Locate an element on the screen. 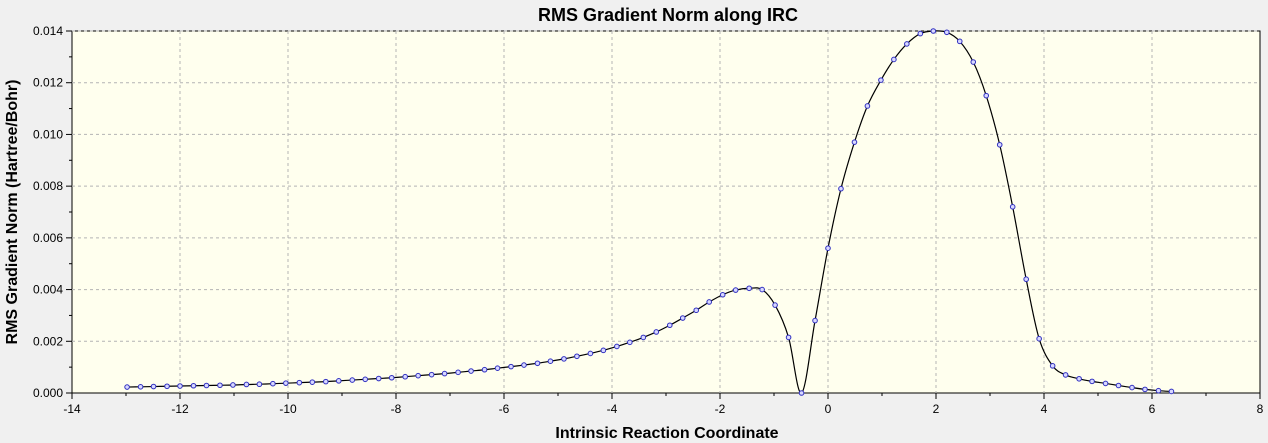  x-tick-label: -10 is located at coordinates (288, 409).